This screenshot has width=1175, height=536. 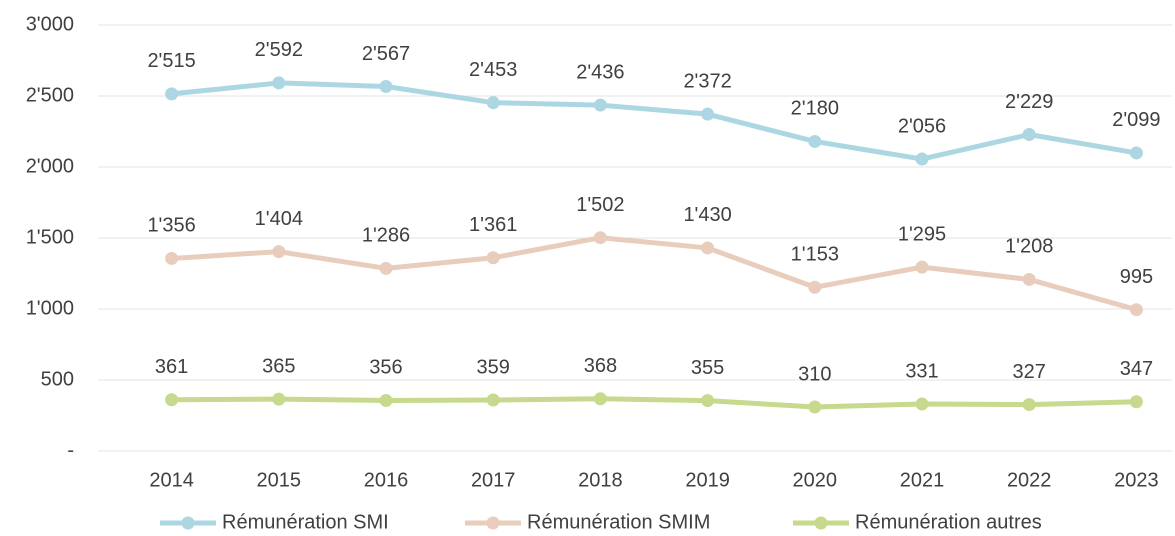 I want to click on x-tick-label: 2021, so click(x=922, y=480).